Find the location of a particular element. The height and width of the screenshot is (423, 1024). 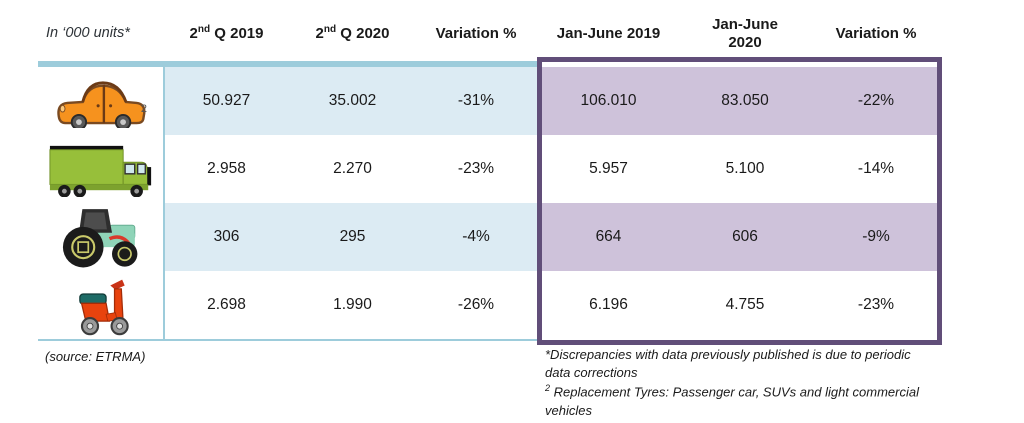

column-header-q2-2020: 2nd Q 2020 is located at coordinates (352, 33).